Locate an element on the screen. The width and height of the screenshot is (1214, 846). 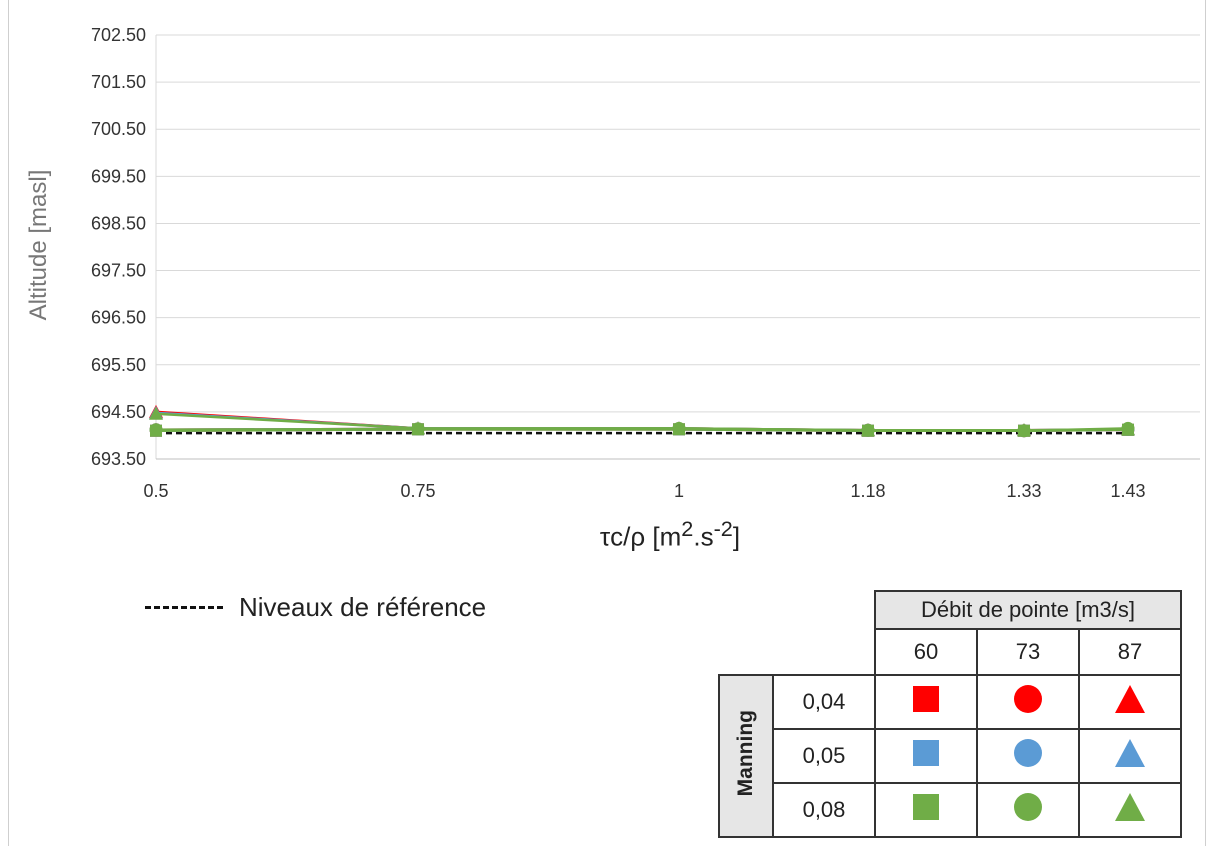
legend-reference: Niveaux de référence is located at coordinates (315, 607).